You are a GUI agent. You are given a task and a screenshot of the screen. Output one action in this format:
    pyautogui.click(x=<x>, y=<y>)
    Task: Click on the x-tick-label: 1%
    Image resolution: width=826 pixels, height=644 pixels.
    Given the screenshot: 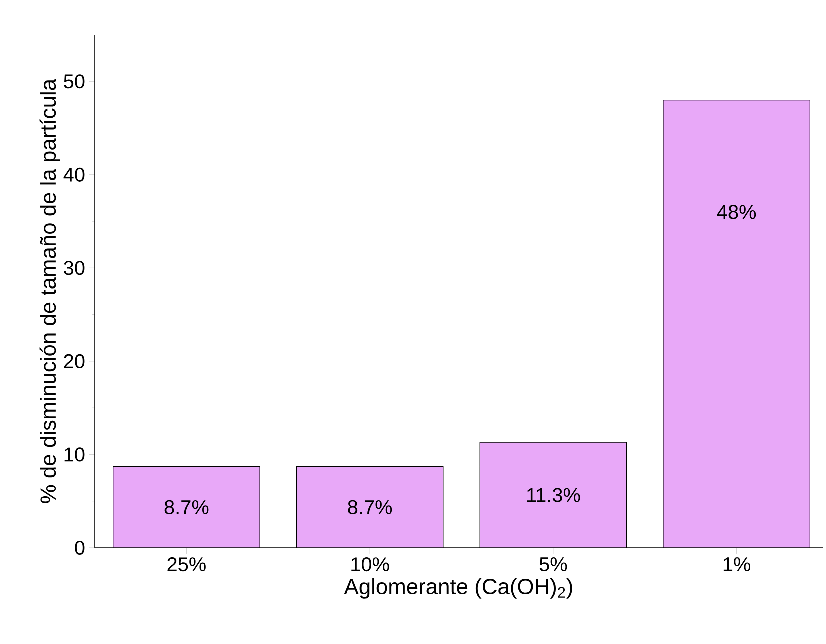 What is the action you would take?
    pyautogui.click(x=737, y=565)
    